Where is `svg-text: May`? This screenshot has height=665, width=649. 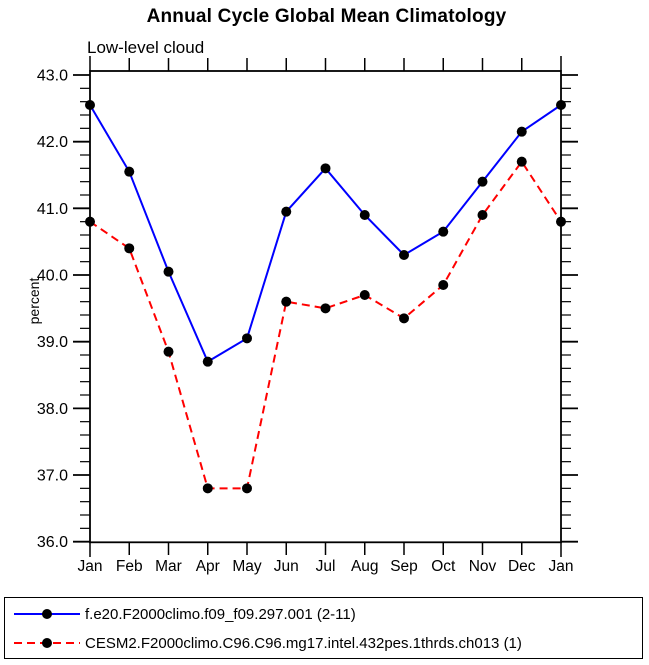 svg-text: May is located at coordinates (247, 566).